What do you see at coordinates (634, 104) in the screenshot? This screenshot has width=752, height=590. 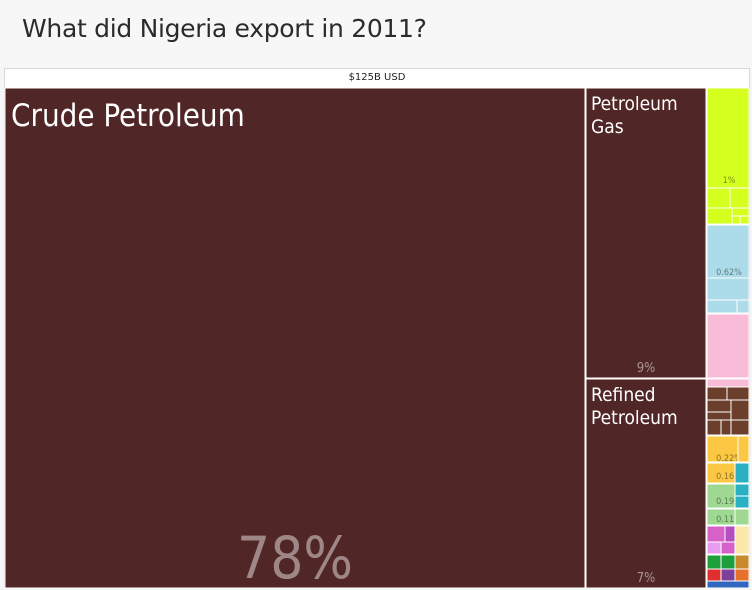 I see `tile-label-petroleum-gas: Petroleum` at bounding box center [634, 104].